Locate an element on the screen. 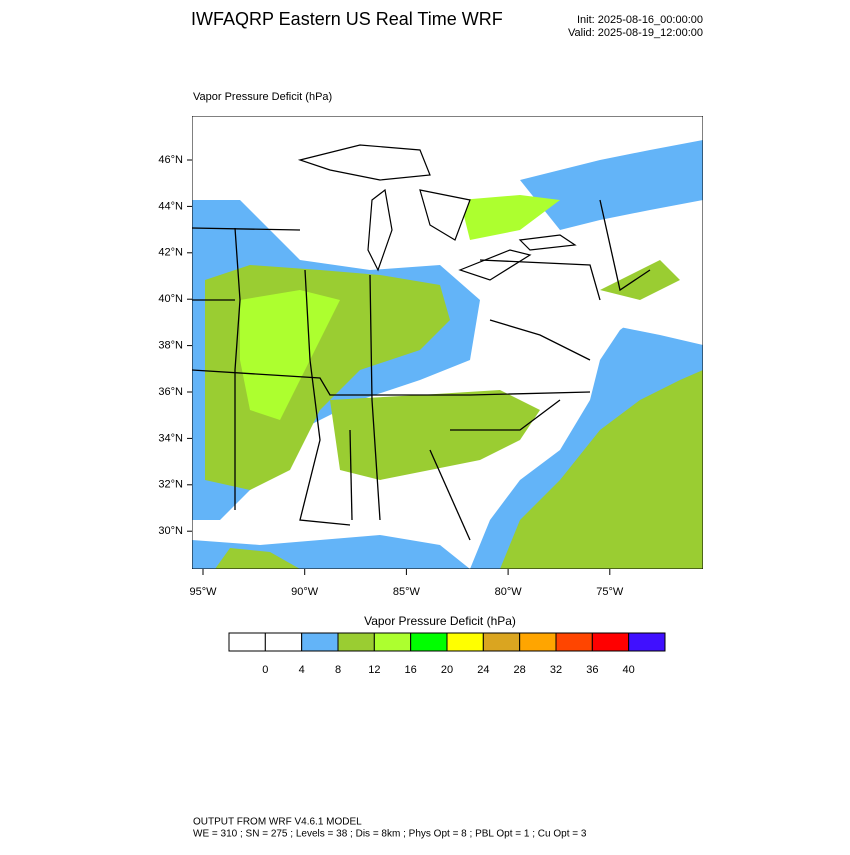 The image size is (850, 855). lat-label: 32°N is located at coordinates (170, 485).